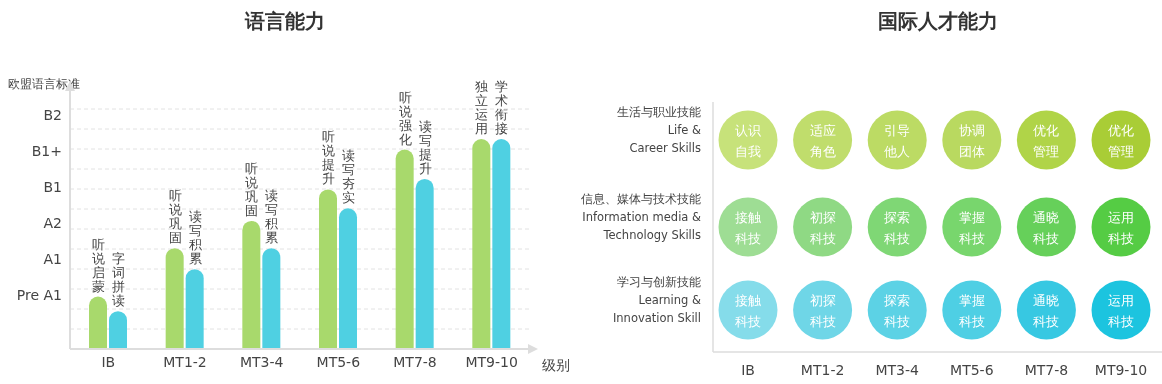 The width and height of the screenshot is (1162, 384). I want to click on text: 独立运用, so click(482, 107).